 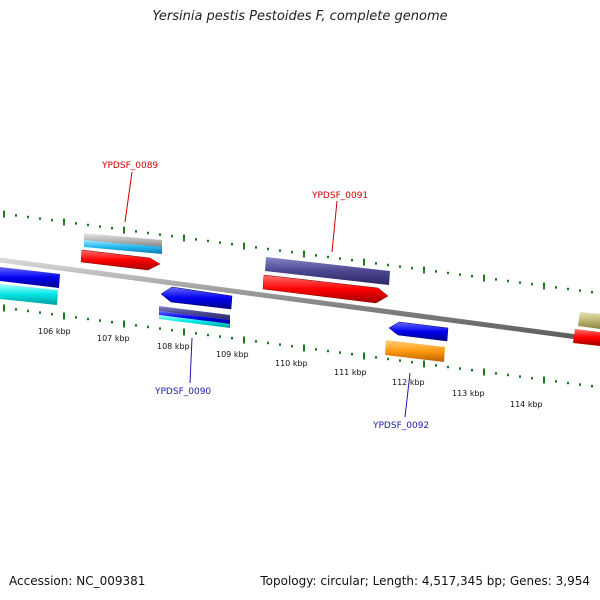 I want to click on genome-backbone, so click(x=300, y=300).